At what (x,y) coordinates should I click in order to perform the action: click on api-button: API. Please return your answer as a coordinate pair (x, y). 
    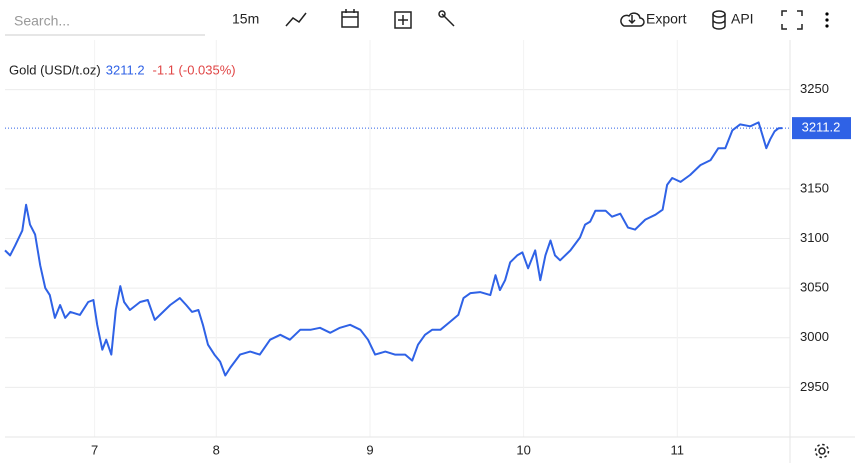
    Looking at the image, I should click on (742, 19).